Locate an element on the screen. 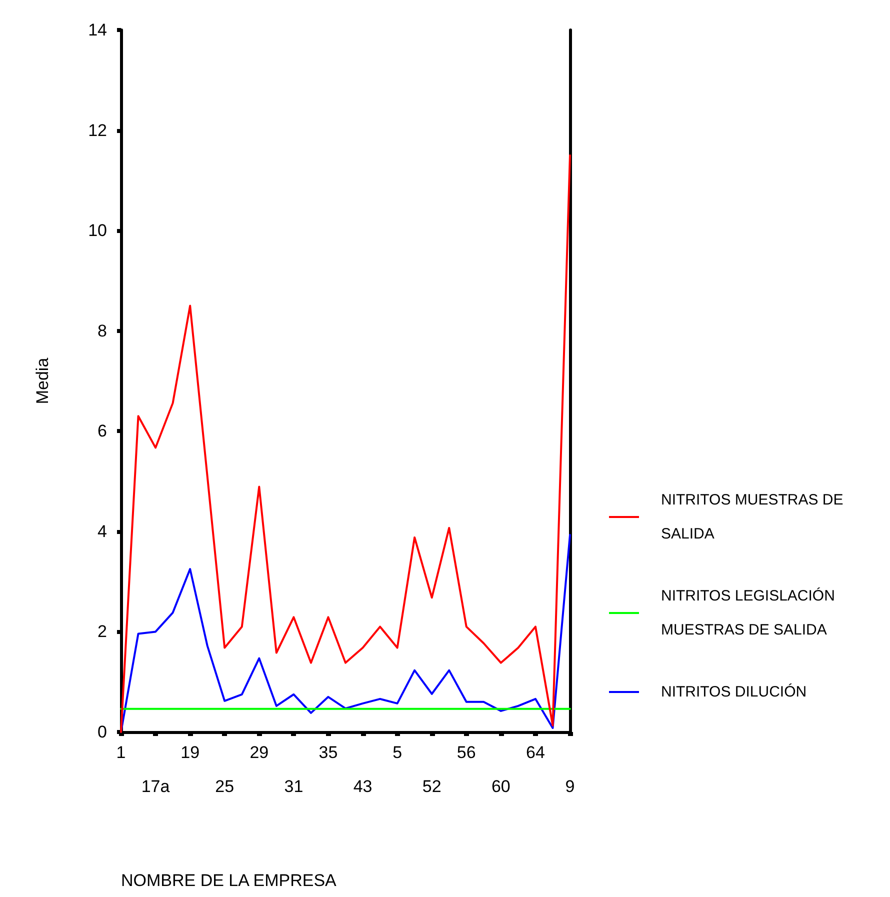  x-axis-title: NOMBRE DE LA EMPRESA is located at coordinates (229, 880).